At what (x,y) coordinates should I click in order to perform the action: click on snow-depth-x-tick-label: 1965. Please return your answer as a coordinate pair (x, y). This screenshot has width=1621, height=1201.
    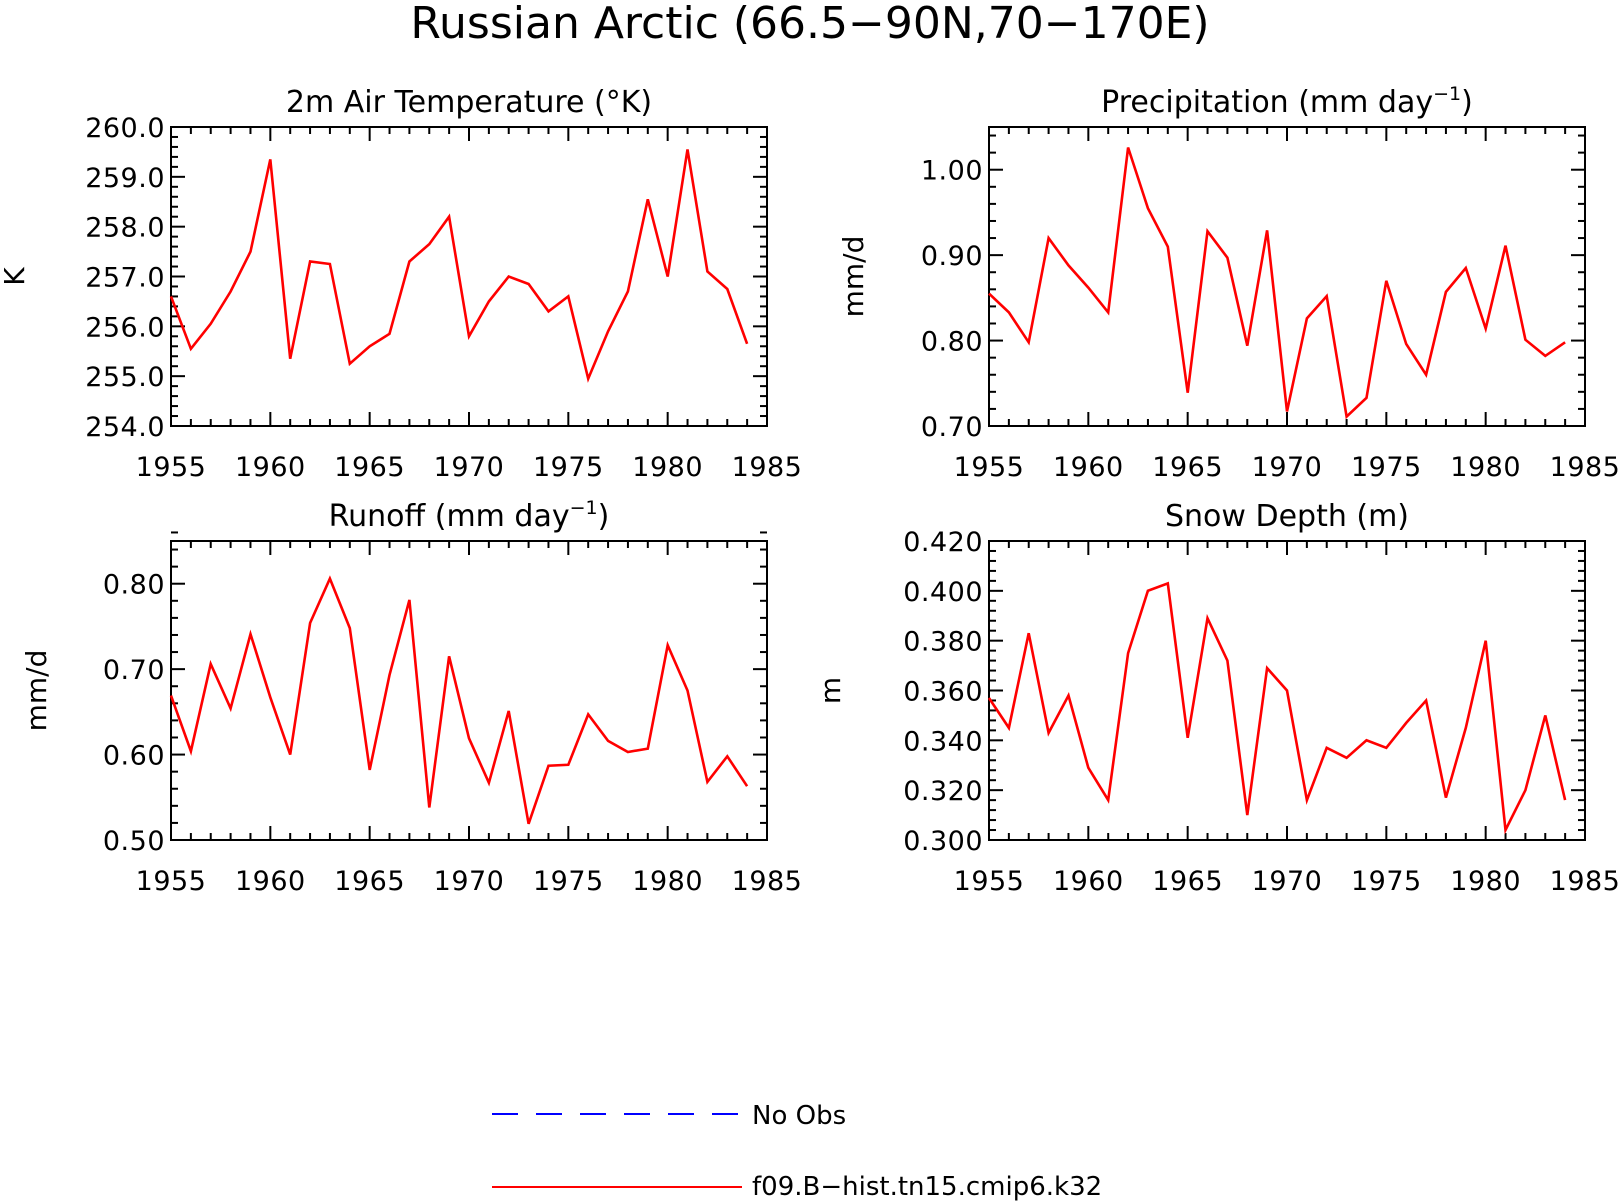
    Looking at the image, I should click on (1187, 881).